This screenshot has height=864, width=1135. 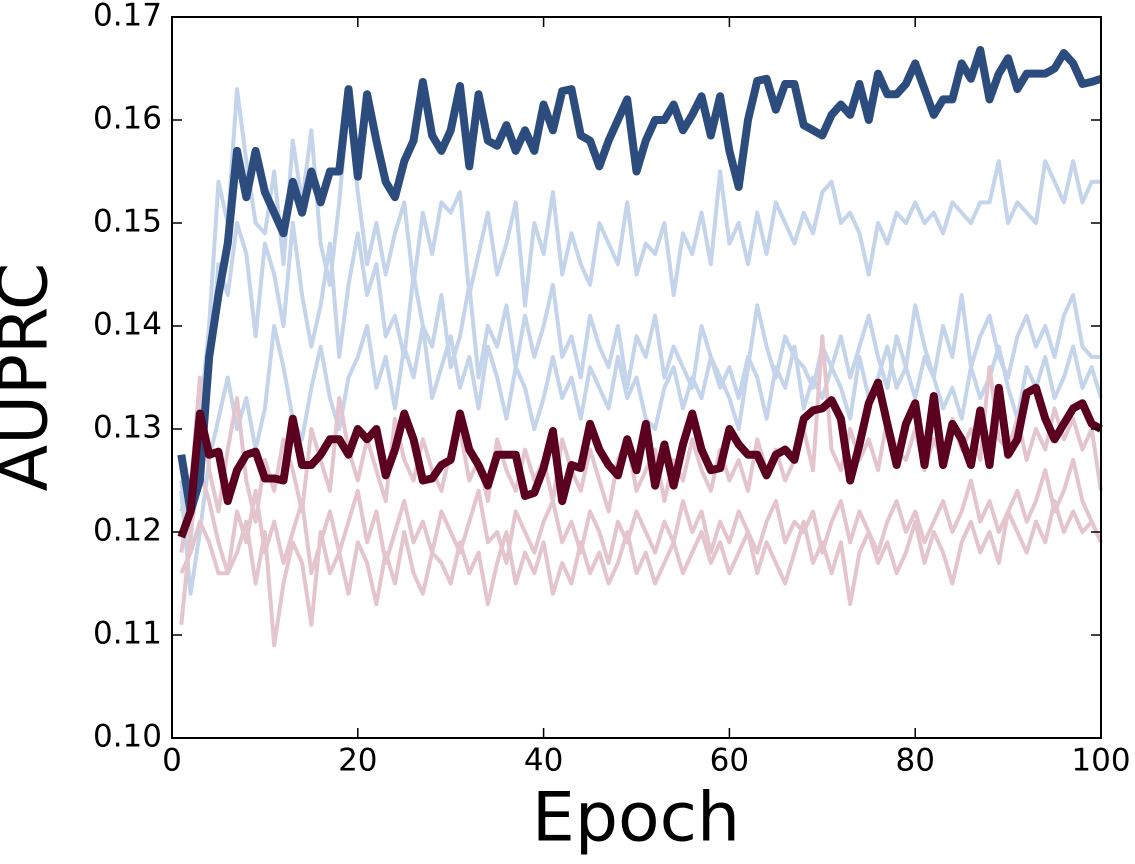 I want to click on x-axis-label: Epoch, so click(x=636, y=818).